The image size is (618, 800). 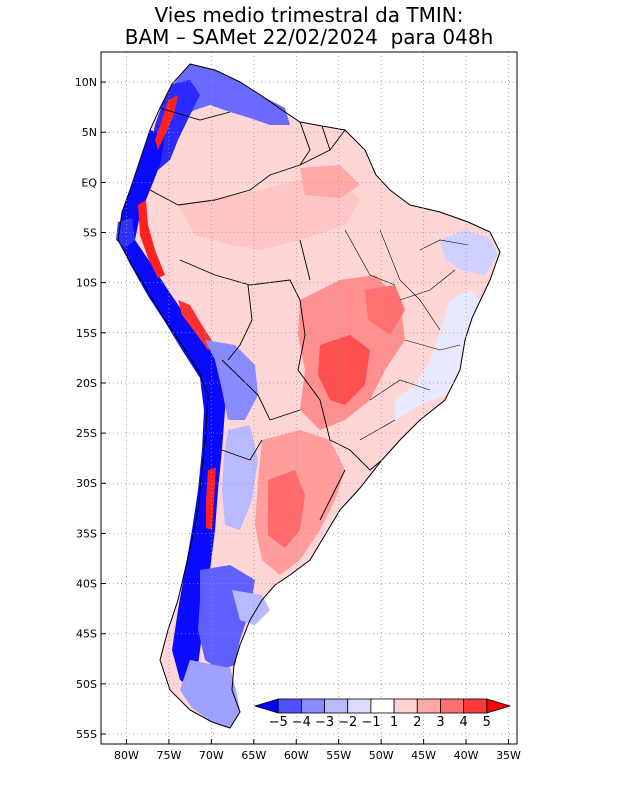 I want to click on colorbar-label: −5, so click(x=278, y=722).